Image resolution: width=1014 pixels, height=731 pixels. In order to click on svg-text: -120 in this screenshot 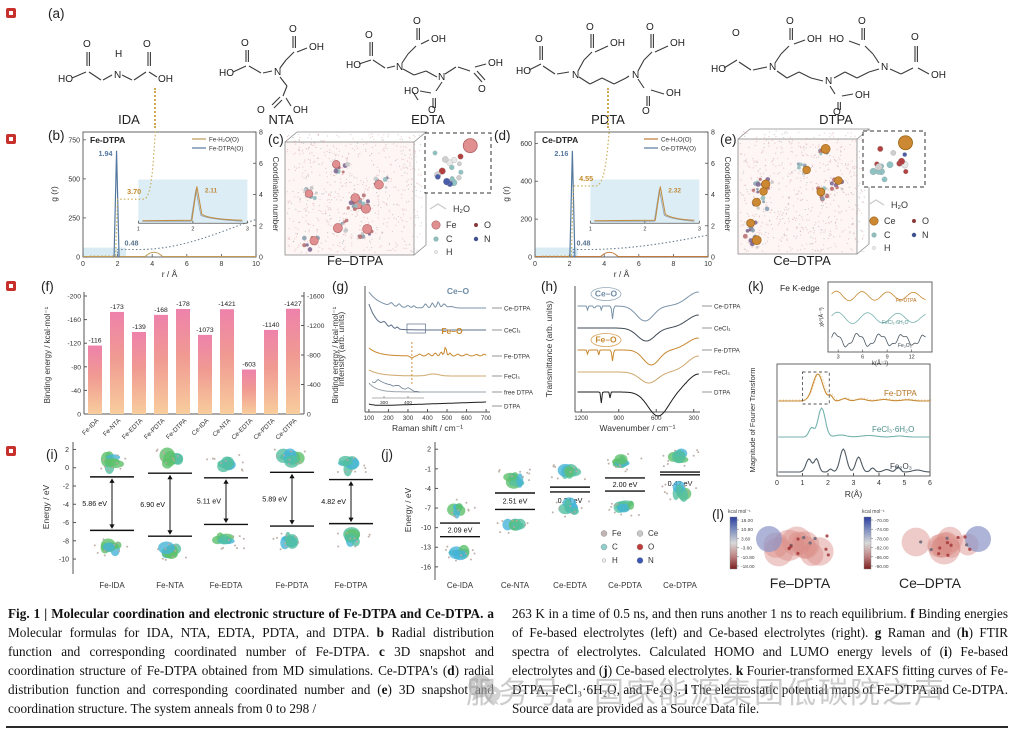, I will do `click(74, 344)`.